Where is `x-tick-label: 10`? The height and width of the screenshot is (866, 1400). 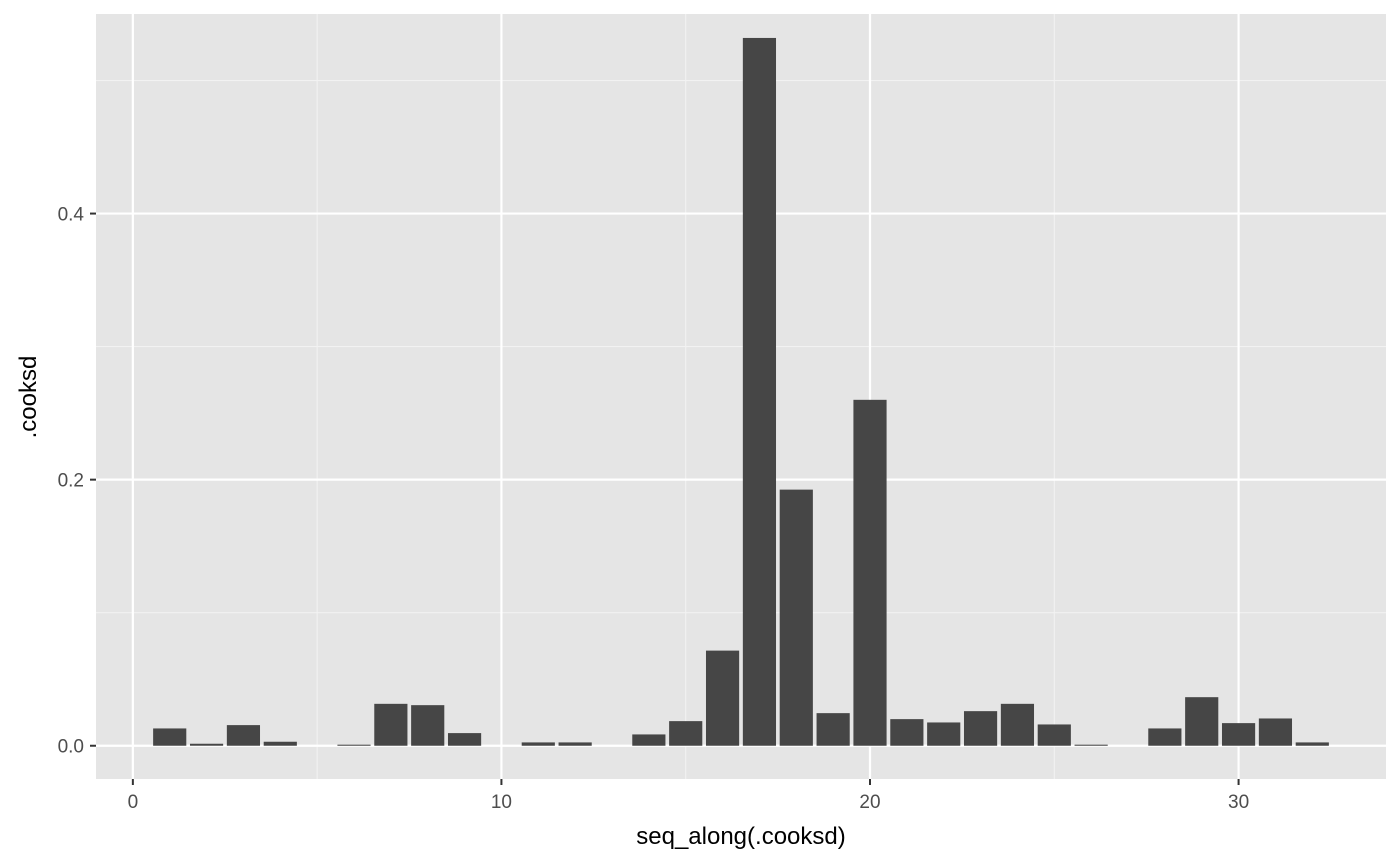 x-tick-label: 10 is located at coordinates (501, 802).